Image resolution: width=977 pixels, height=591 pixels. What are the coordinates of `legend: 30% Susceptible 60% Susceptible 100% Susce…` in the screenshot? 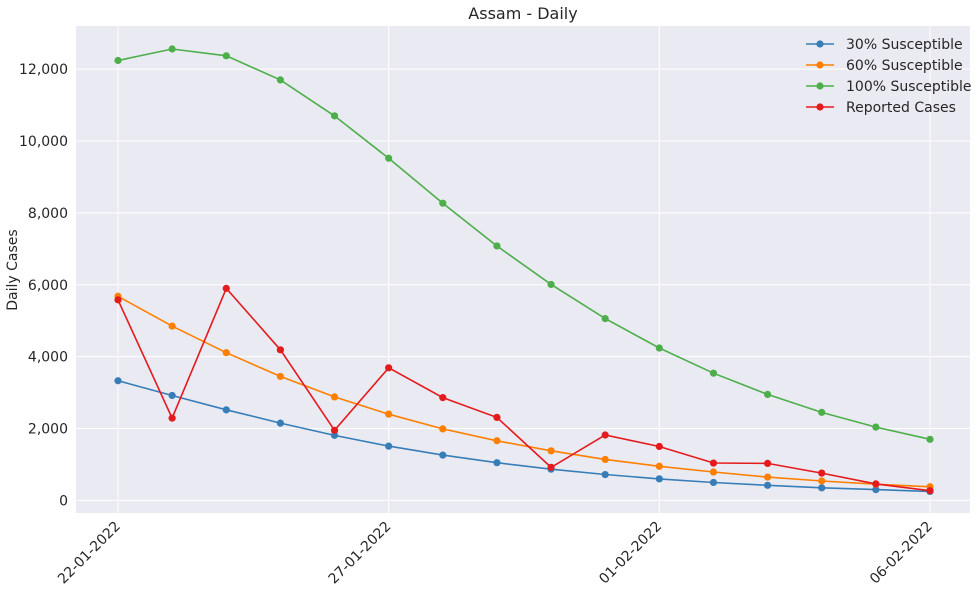 It's located at (889, 76).